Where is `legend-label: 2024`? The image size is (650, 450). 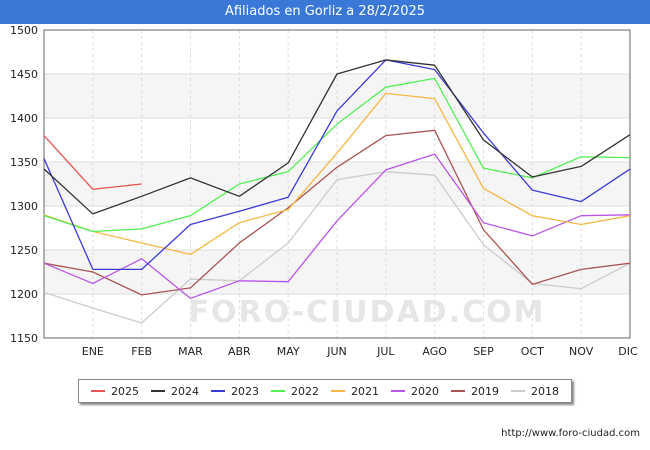 legend-label: 2024 is located at coordinates (185, 391).